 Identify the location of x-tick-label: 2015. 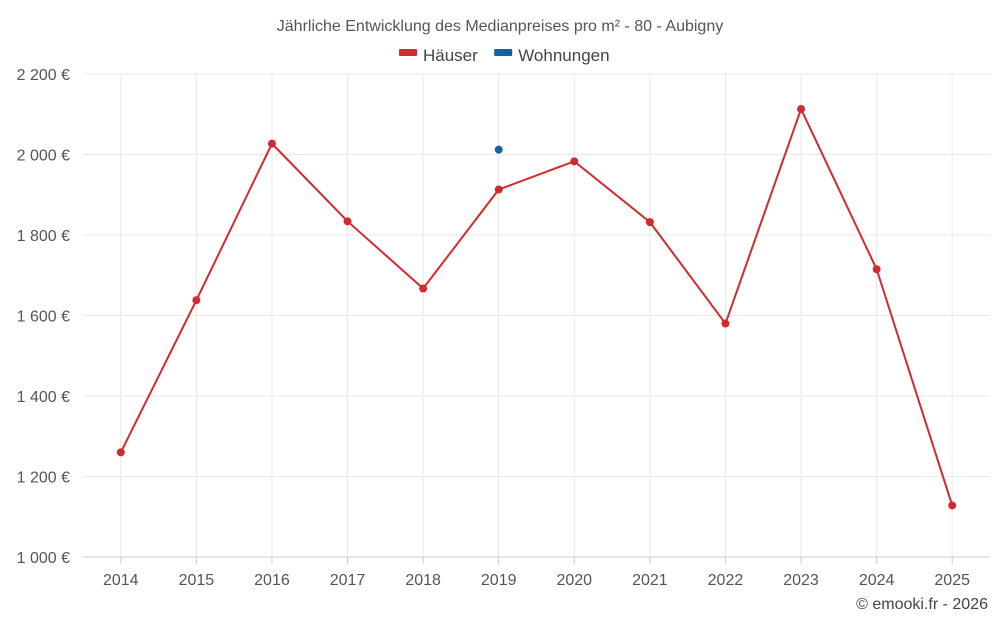
(197, 580).